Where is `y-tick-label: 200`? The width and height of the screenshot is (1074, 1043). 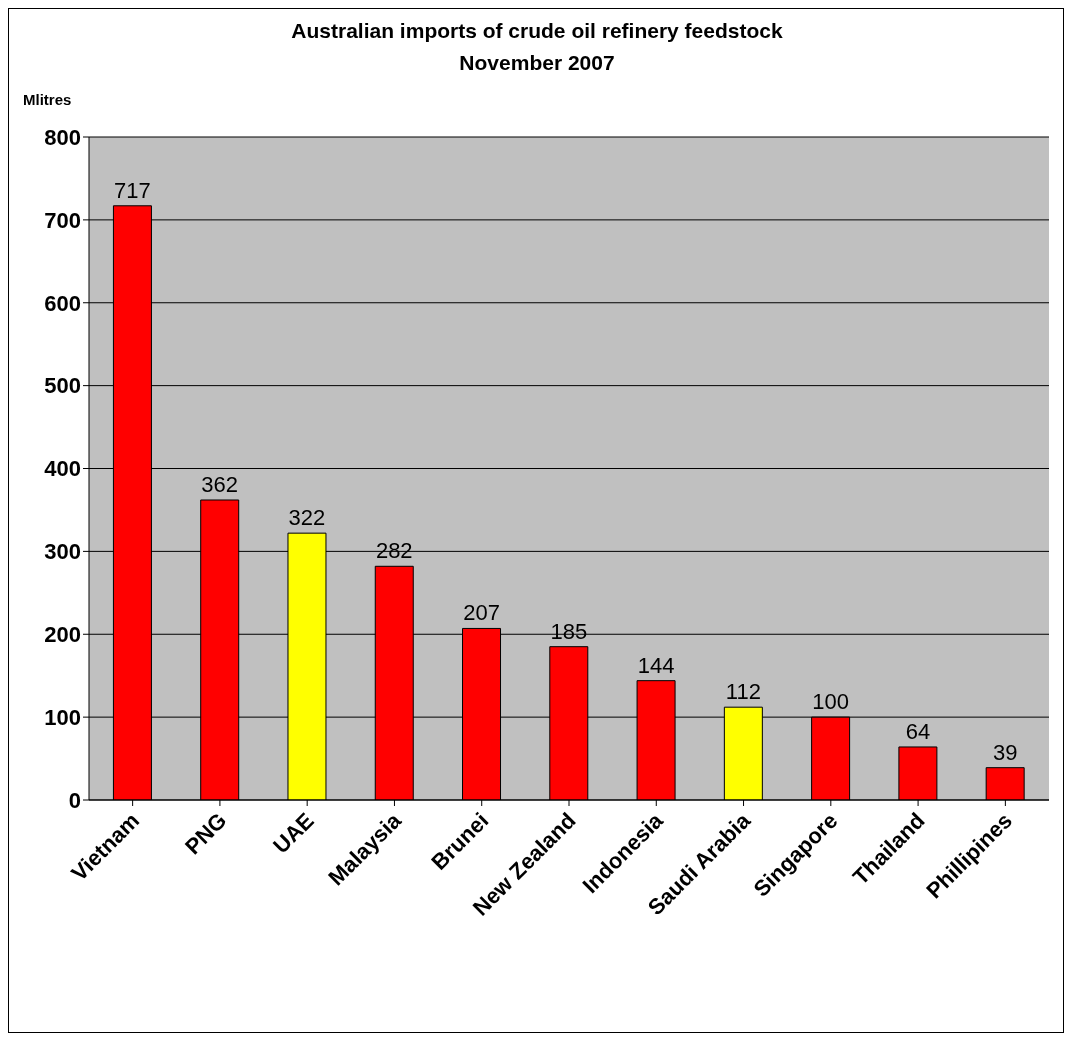 y-tick-label: 200 is located at coordinates (62, 635).